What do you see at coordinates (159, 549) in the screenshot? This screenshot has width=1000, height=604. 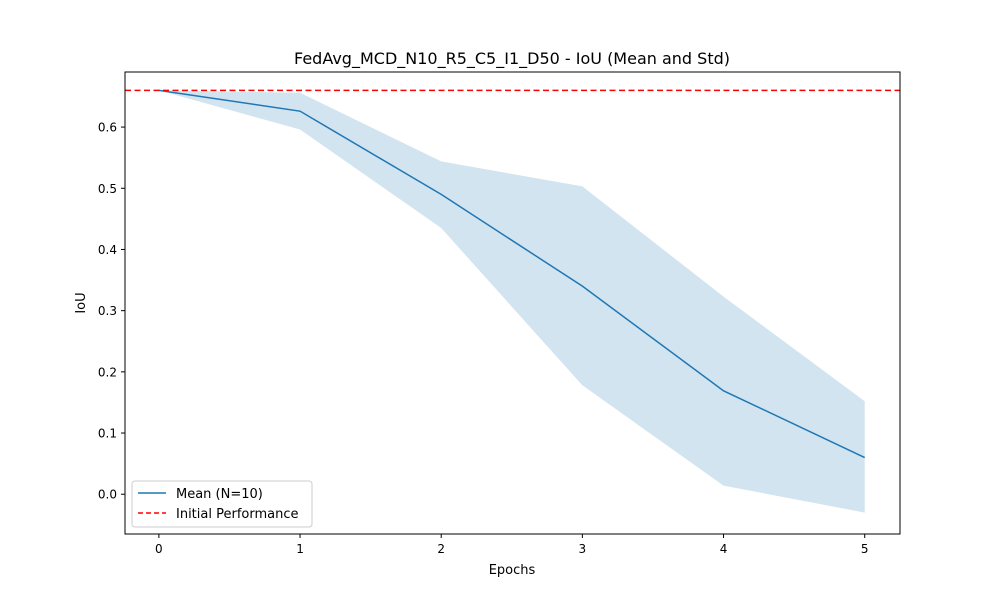 I see `x-tick-label-0: 0` at bounding box center [159, 549].